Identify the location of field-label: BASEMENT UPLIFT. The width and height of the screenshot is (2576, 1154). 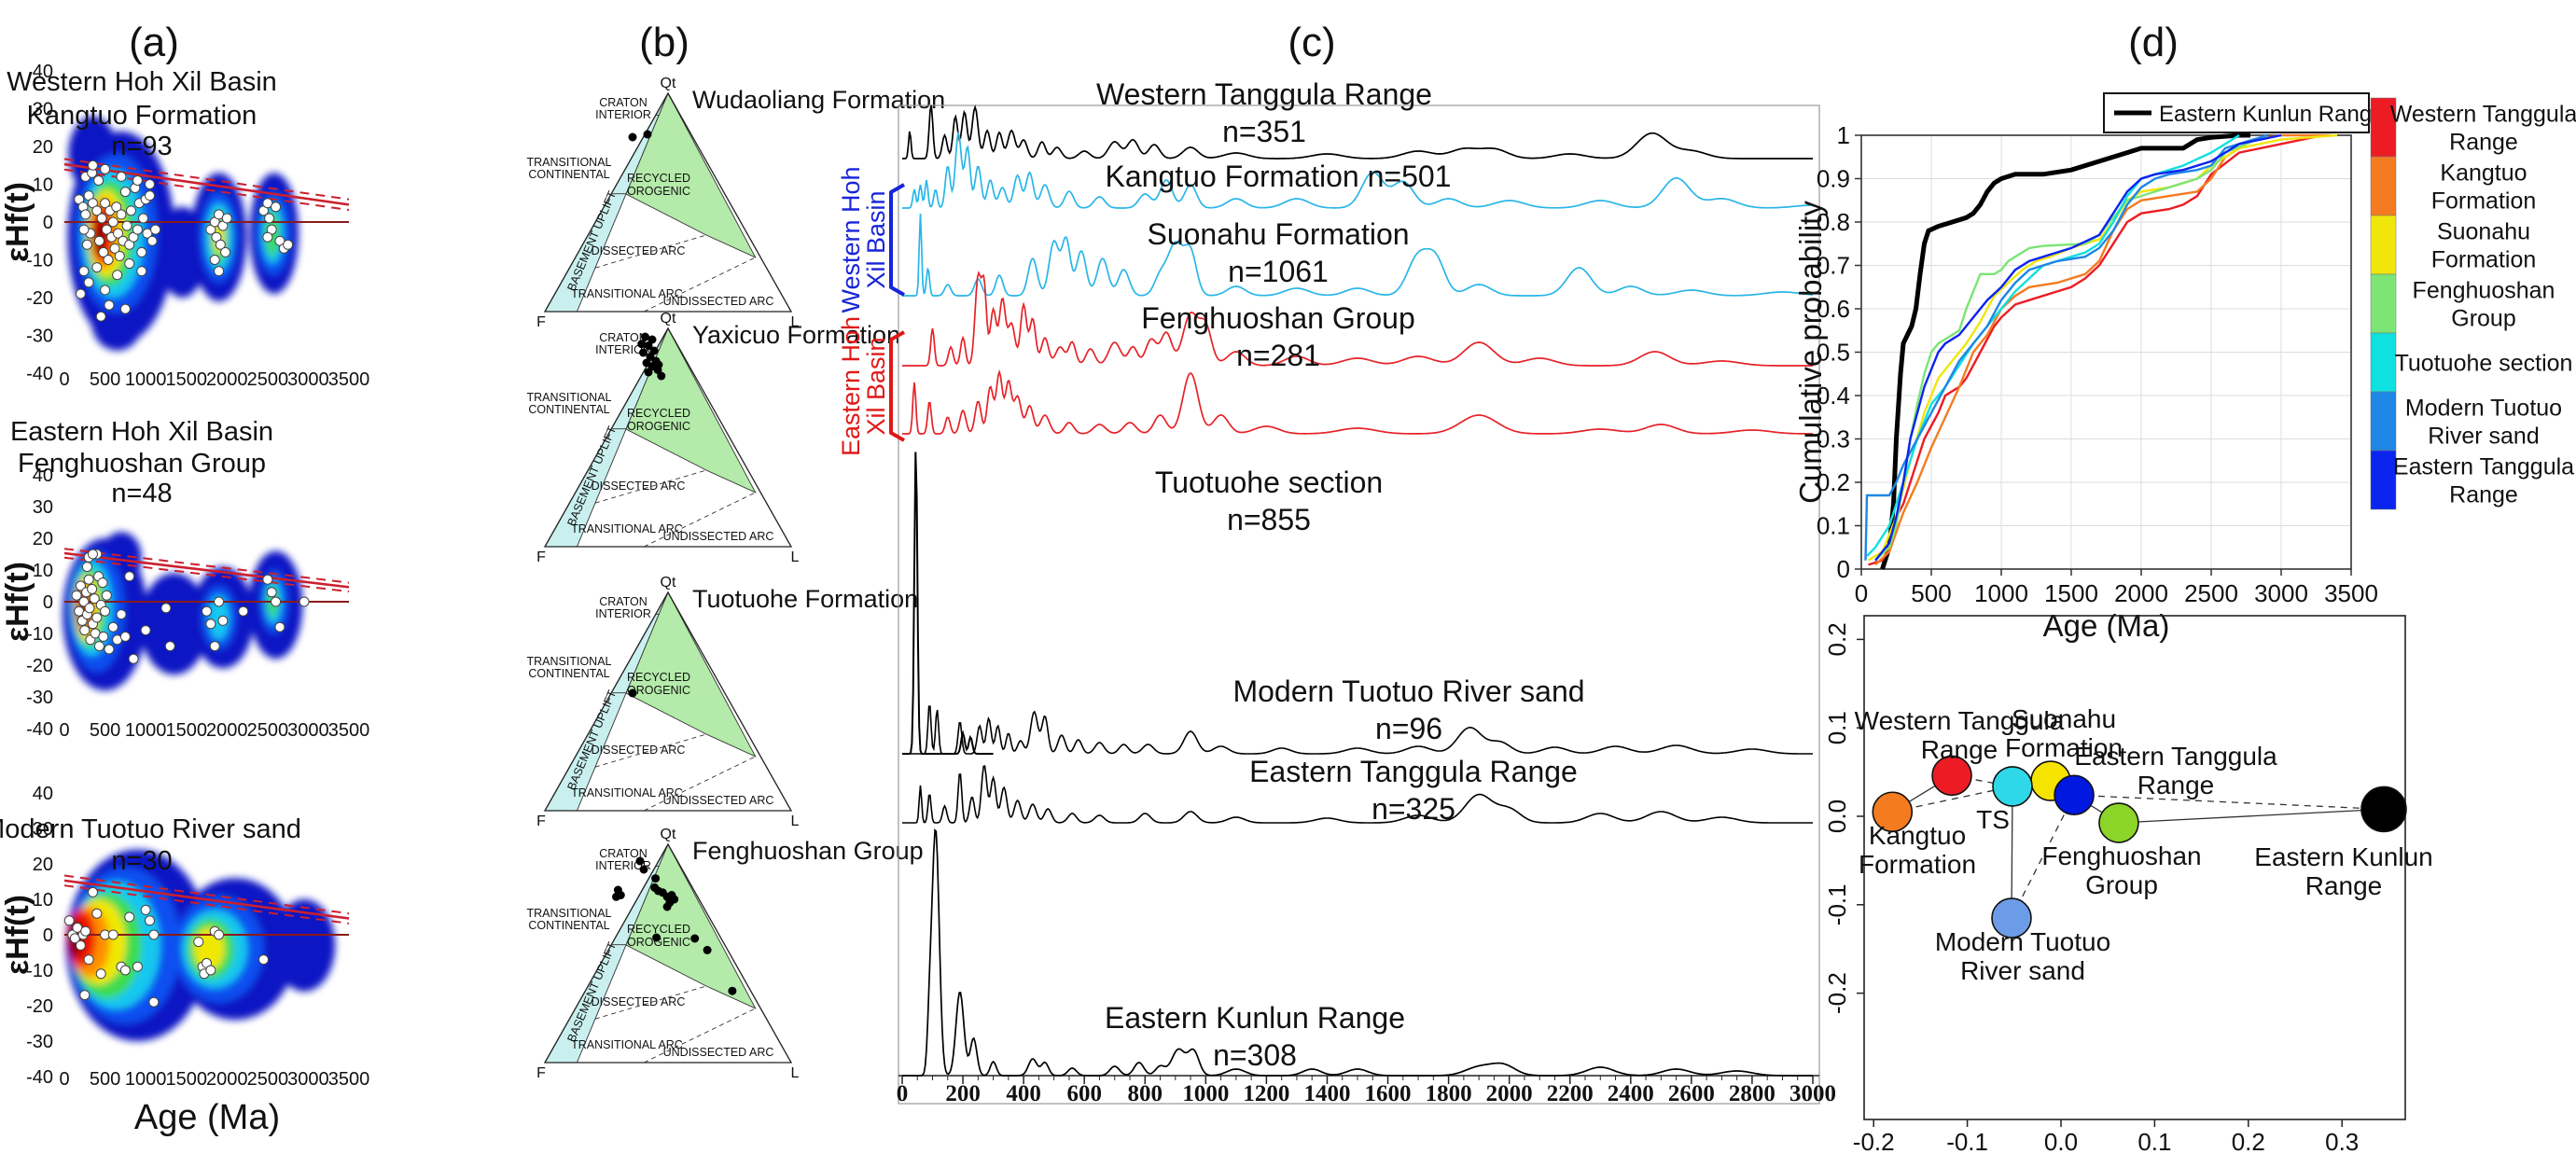
(592, 240).